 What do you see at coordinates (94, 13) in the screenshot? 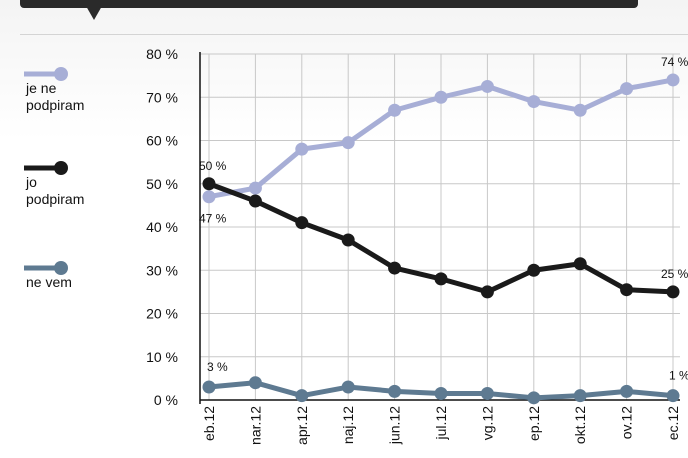
I see `header-pointer` at bounding box center [94, 13].